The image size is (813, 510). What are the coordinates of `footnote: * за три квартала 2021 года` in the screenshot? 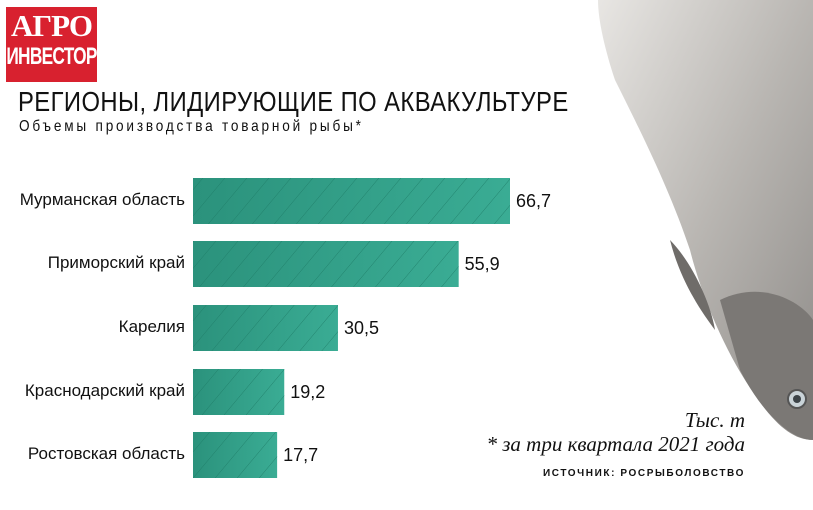 It's located at (615, 444).